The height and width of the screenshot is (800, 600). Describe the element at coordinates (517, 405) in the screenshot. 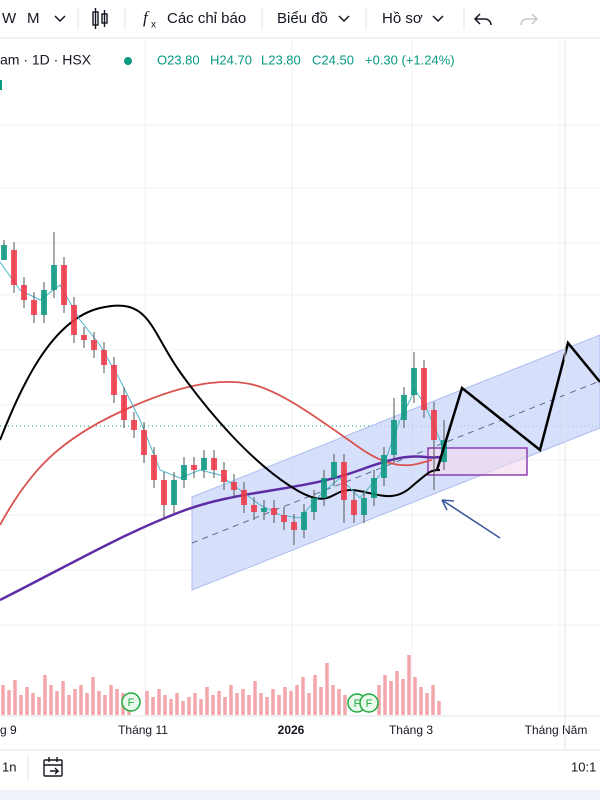

I see `projection-zigzag` at that location.